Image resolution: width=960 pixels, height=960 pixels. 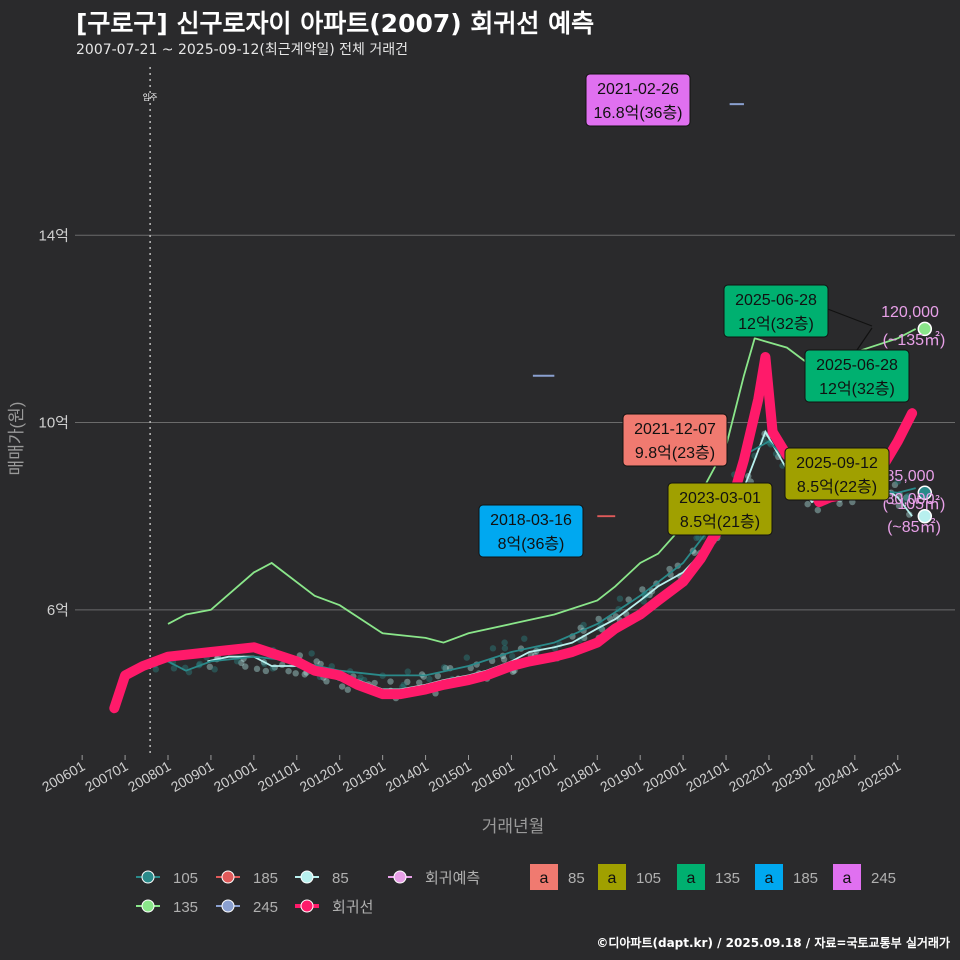 I want to click on annotation-box: 2023-03-01 8.5억(21층), so click(x=720, y=509).